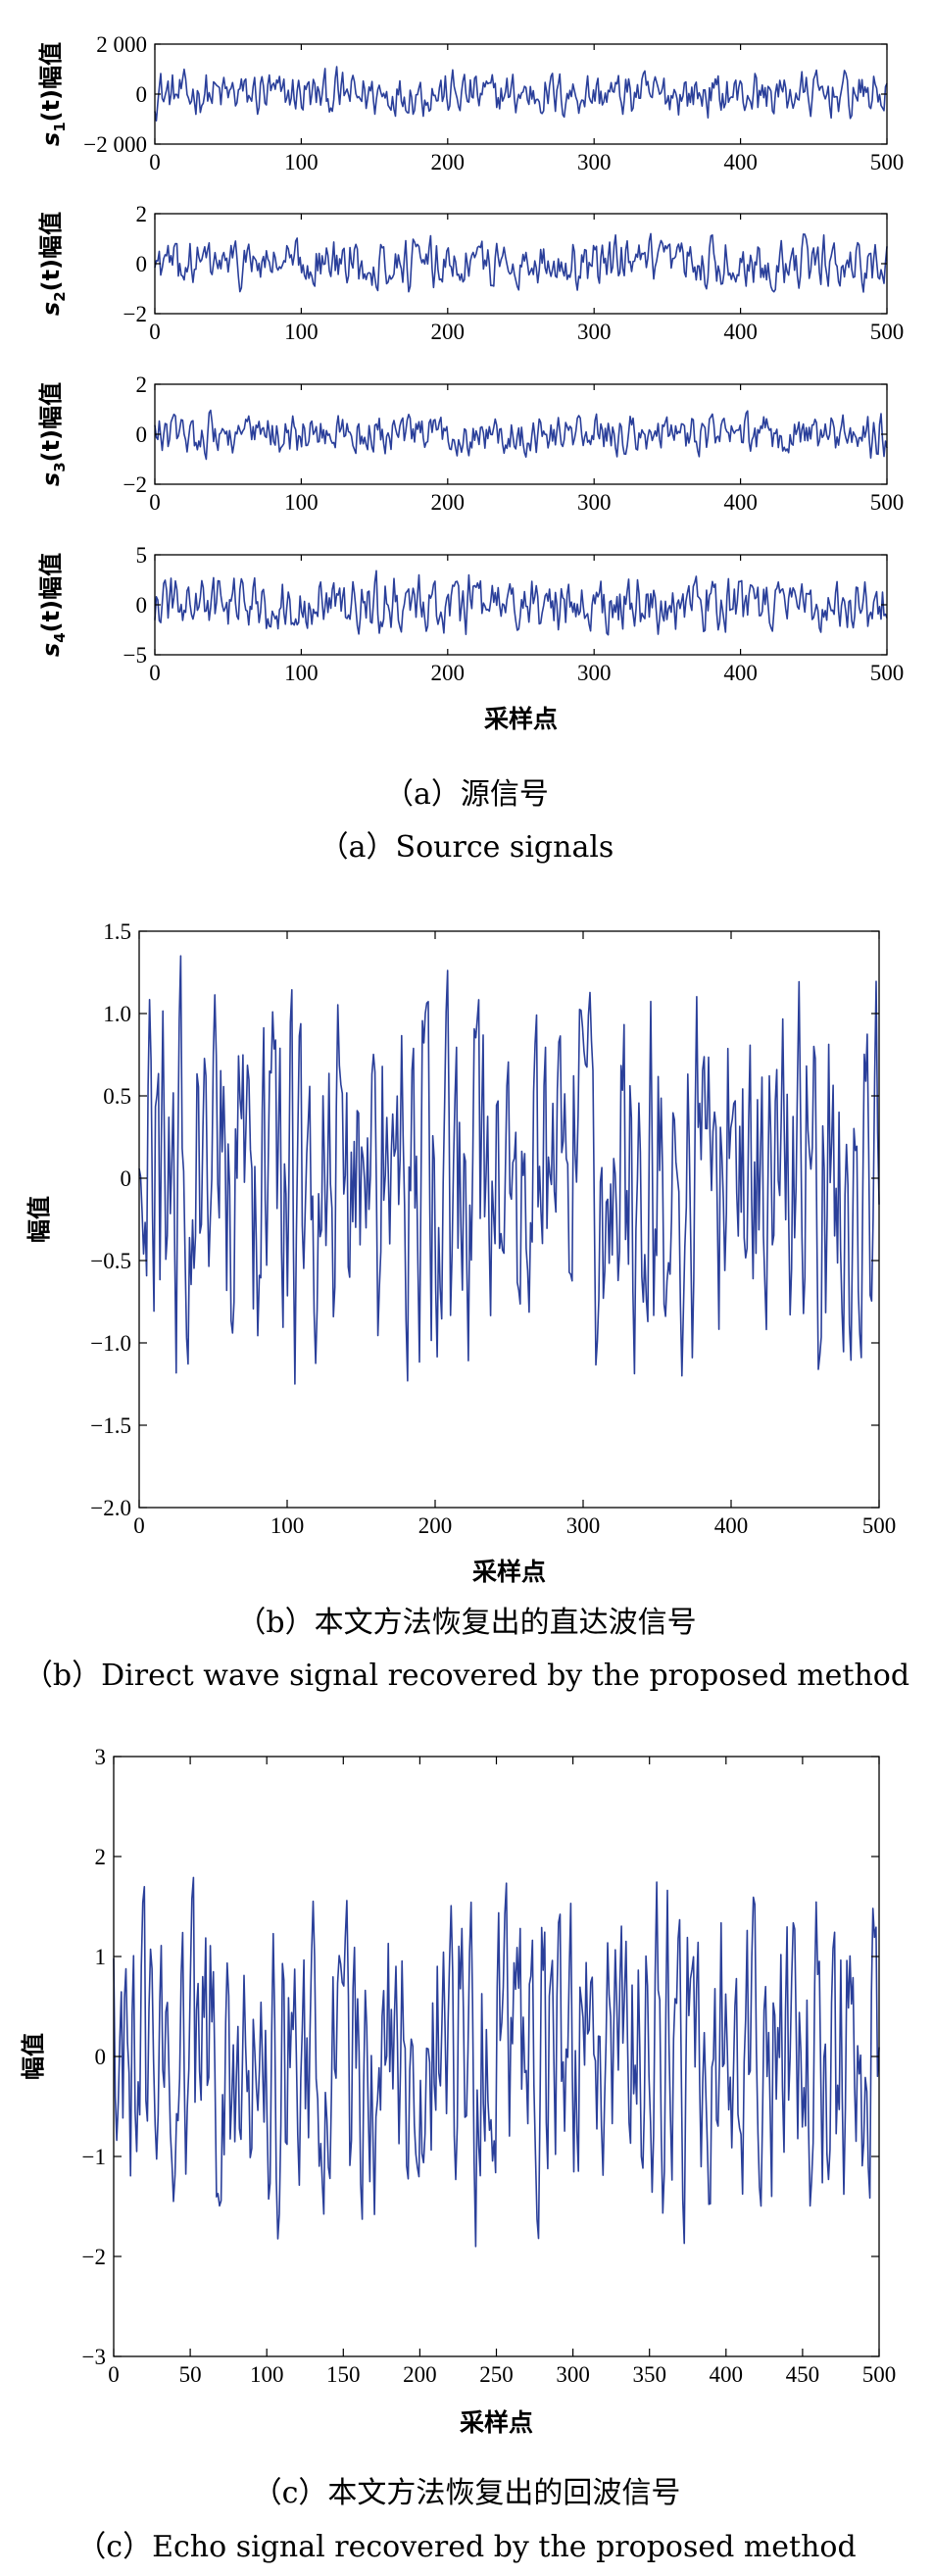 This screenshot has width=933, height=2576. What do you see at coordinates (467, 2493) in the screenshot?
I see `caption-c-cn: （c）本文方法恢复出的回波信号` at bounding box center [467, 2493].